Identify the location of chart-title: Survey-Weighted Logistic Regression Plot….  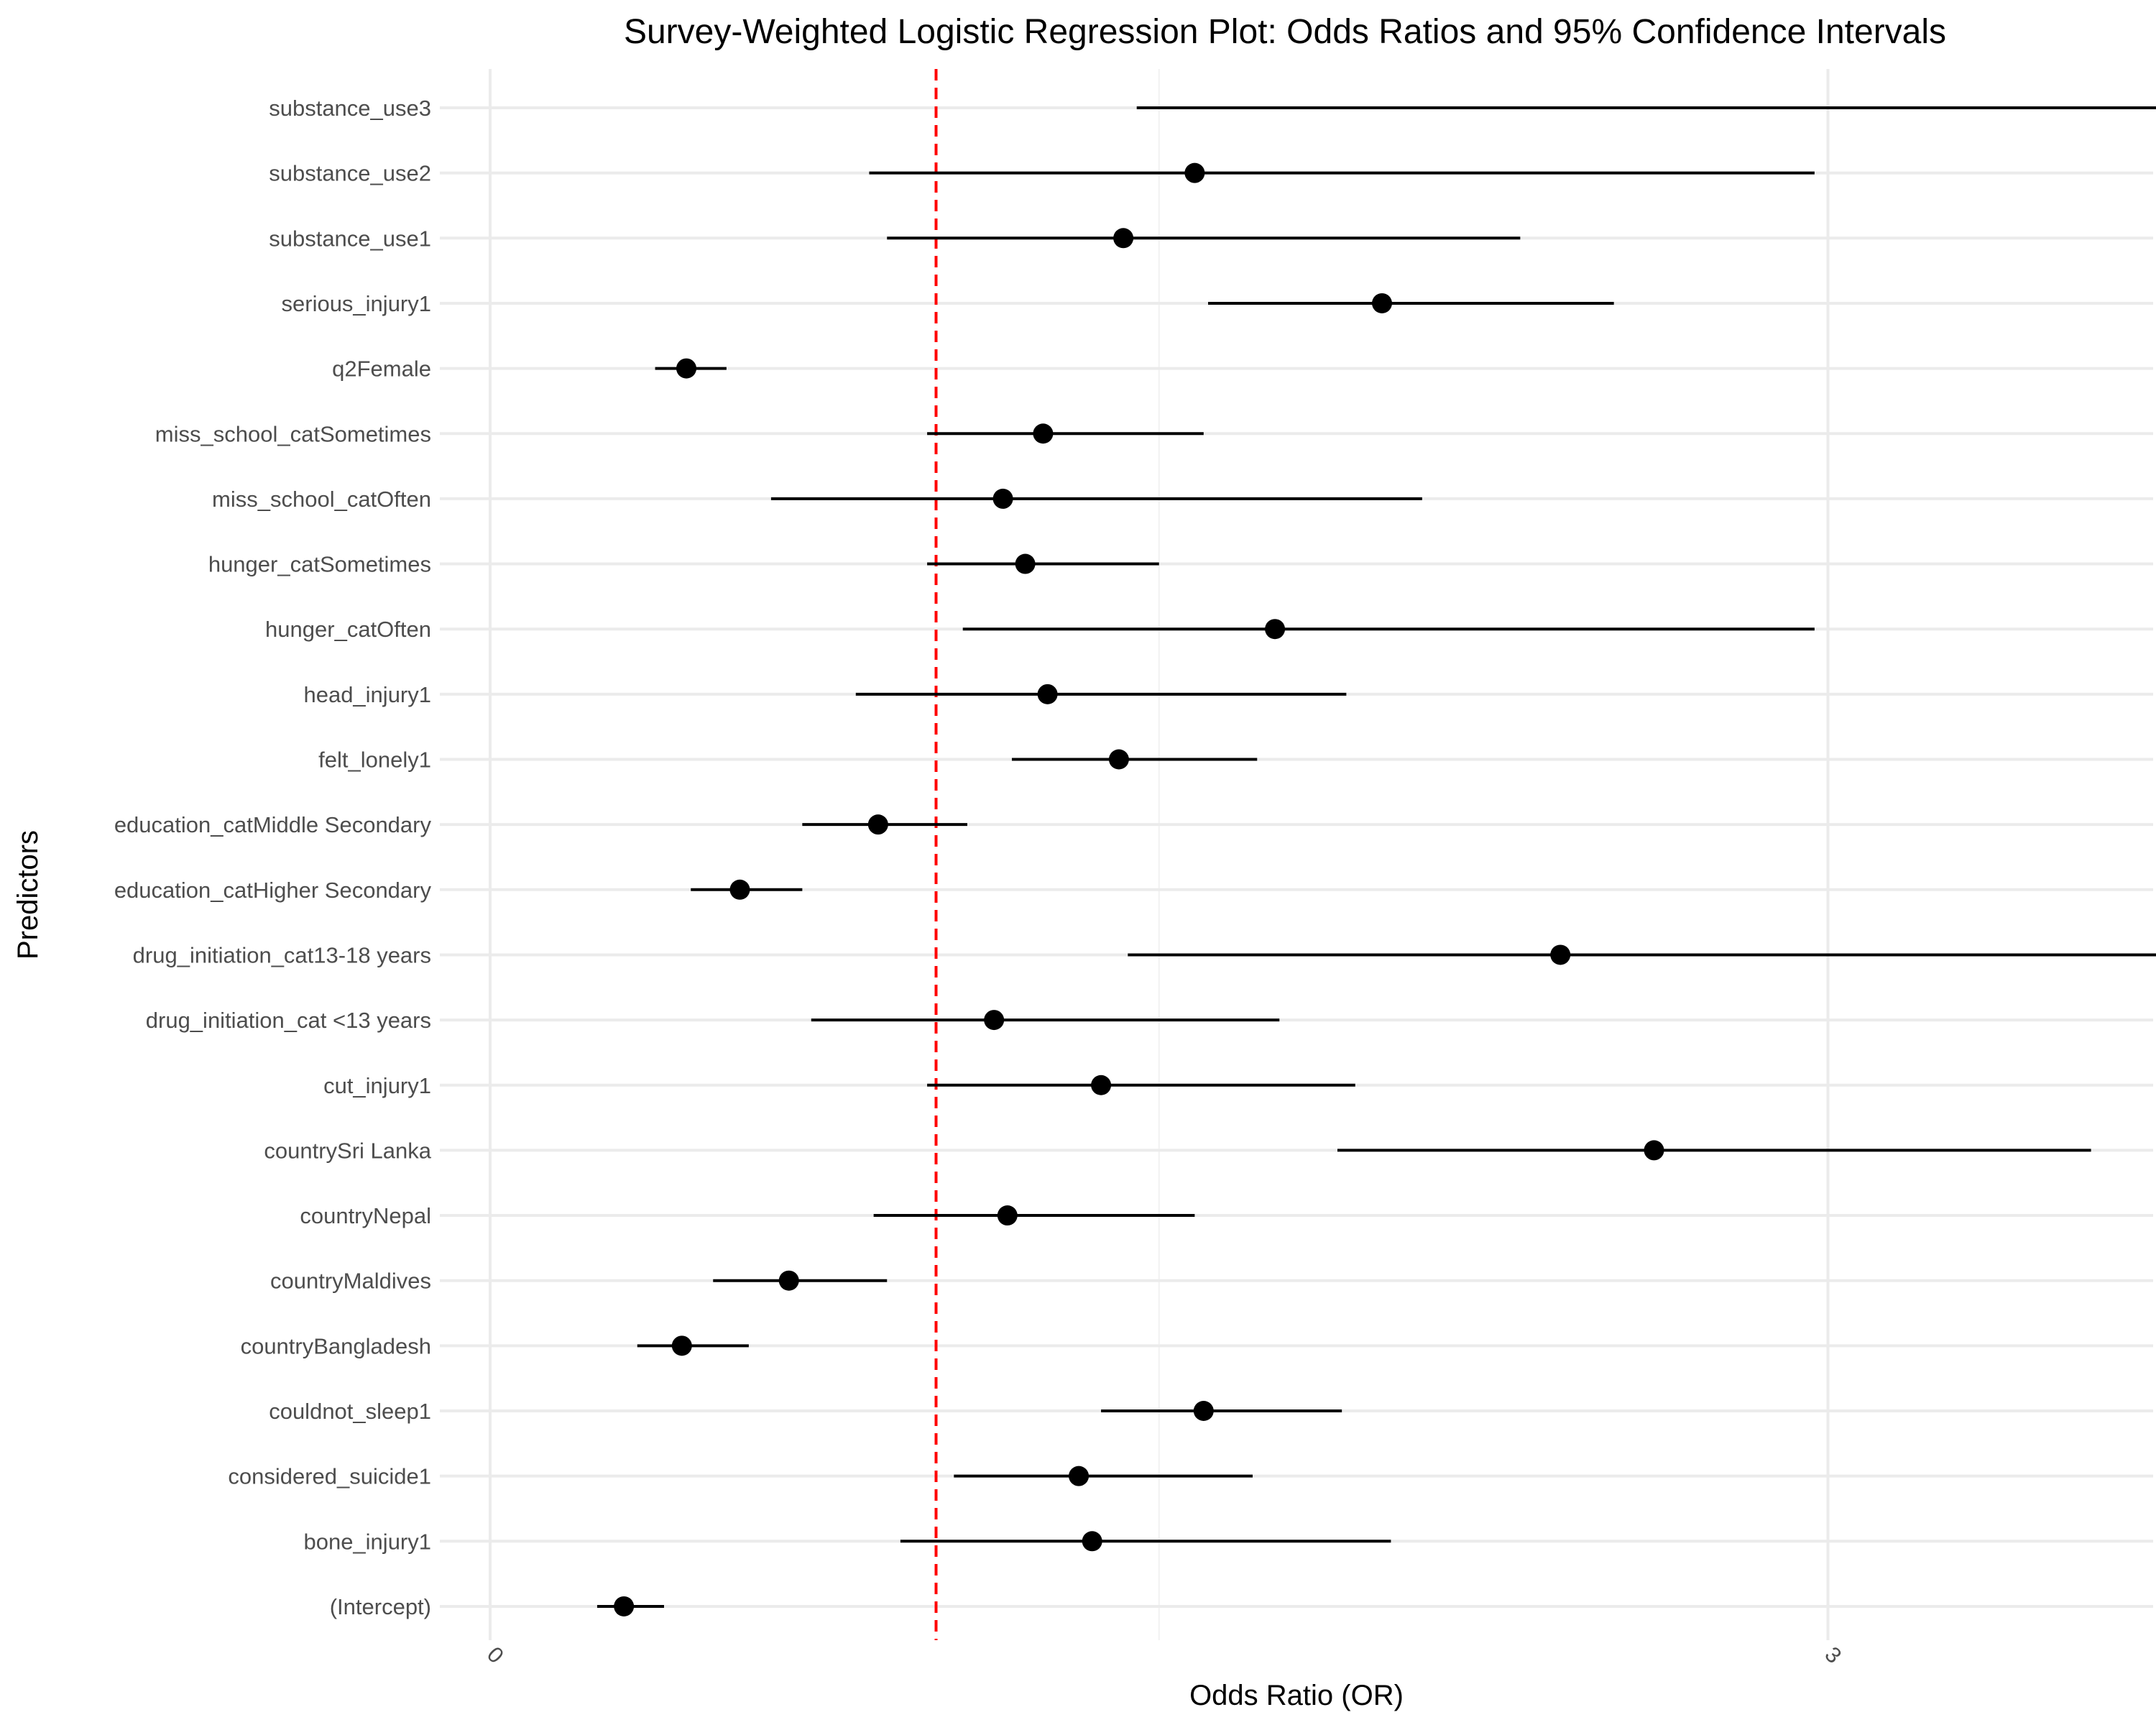
(1285, 32).